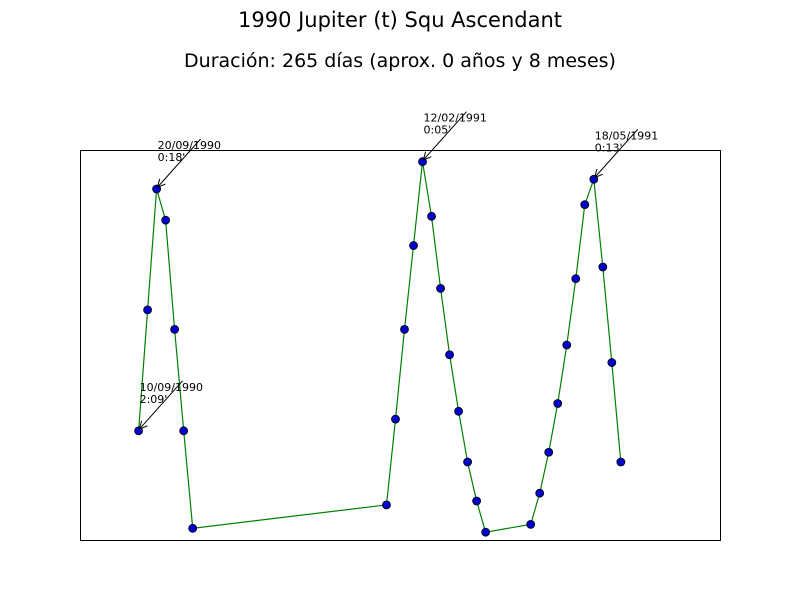  What do you see at coordinates (626, 135) in the screenshot?
I see `annotation-date: 18/05/1991` at bounding box center [626, 135].